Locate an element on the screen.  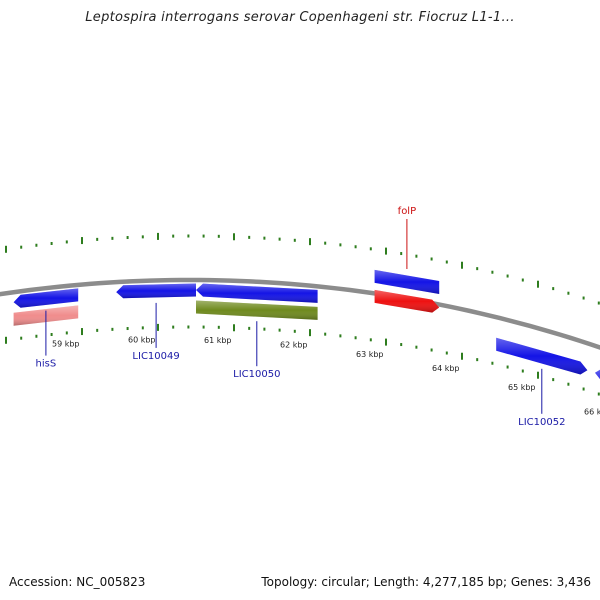
kbp-label: 60 kbp is located at coordinates (142, 339).